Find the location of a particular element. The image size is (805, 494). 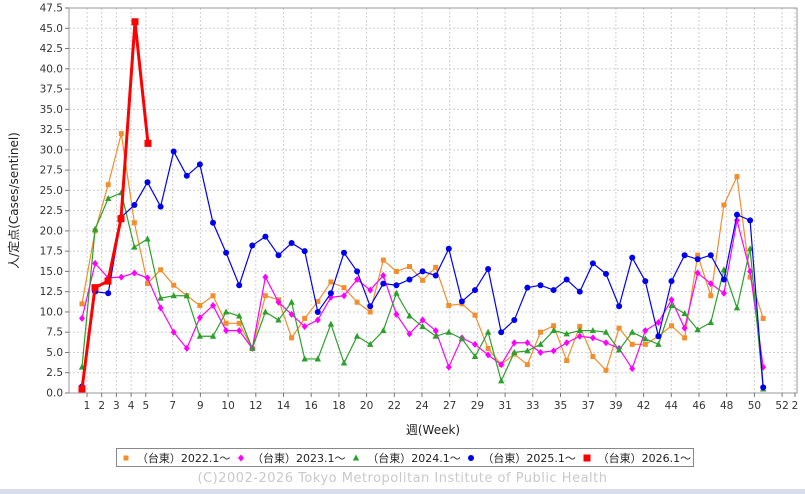

legend-label: （台東）2026.1～ is located at coordinates (644, 458).